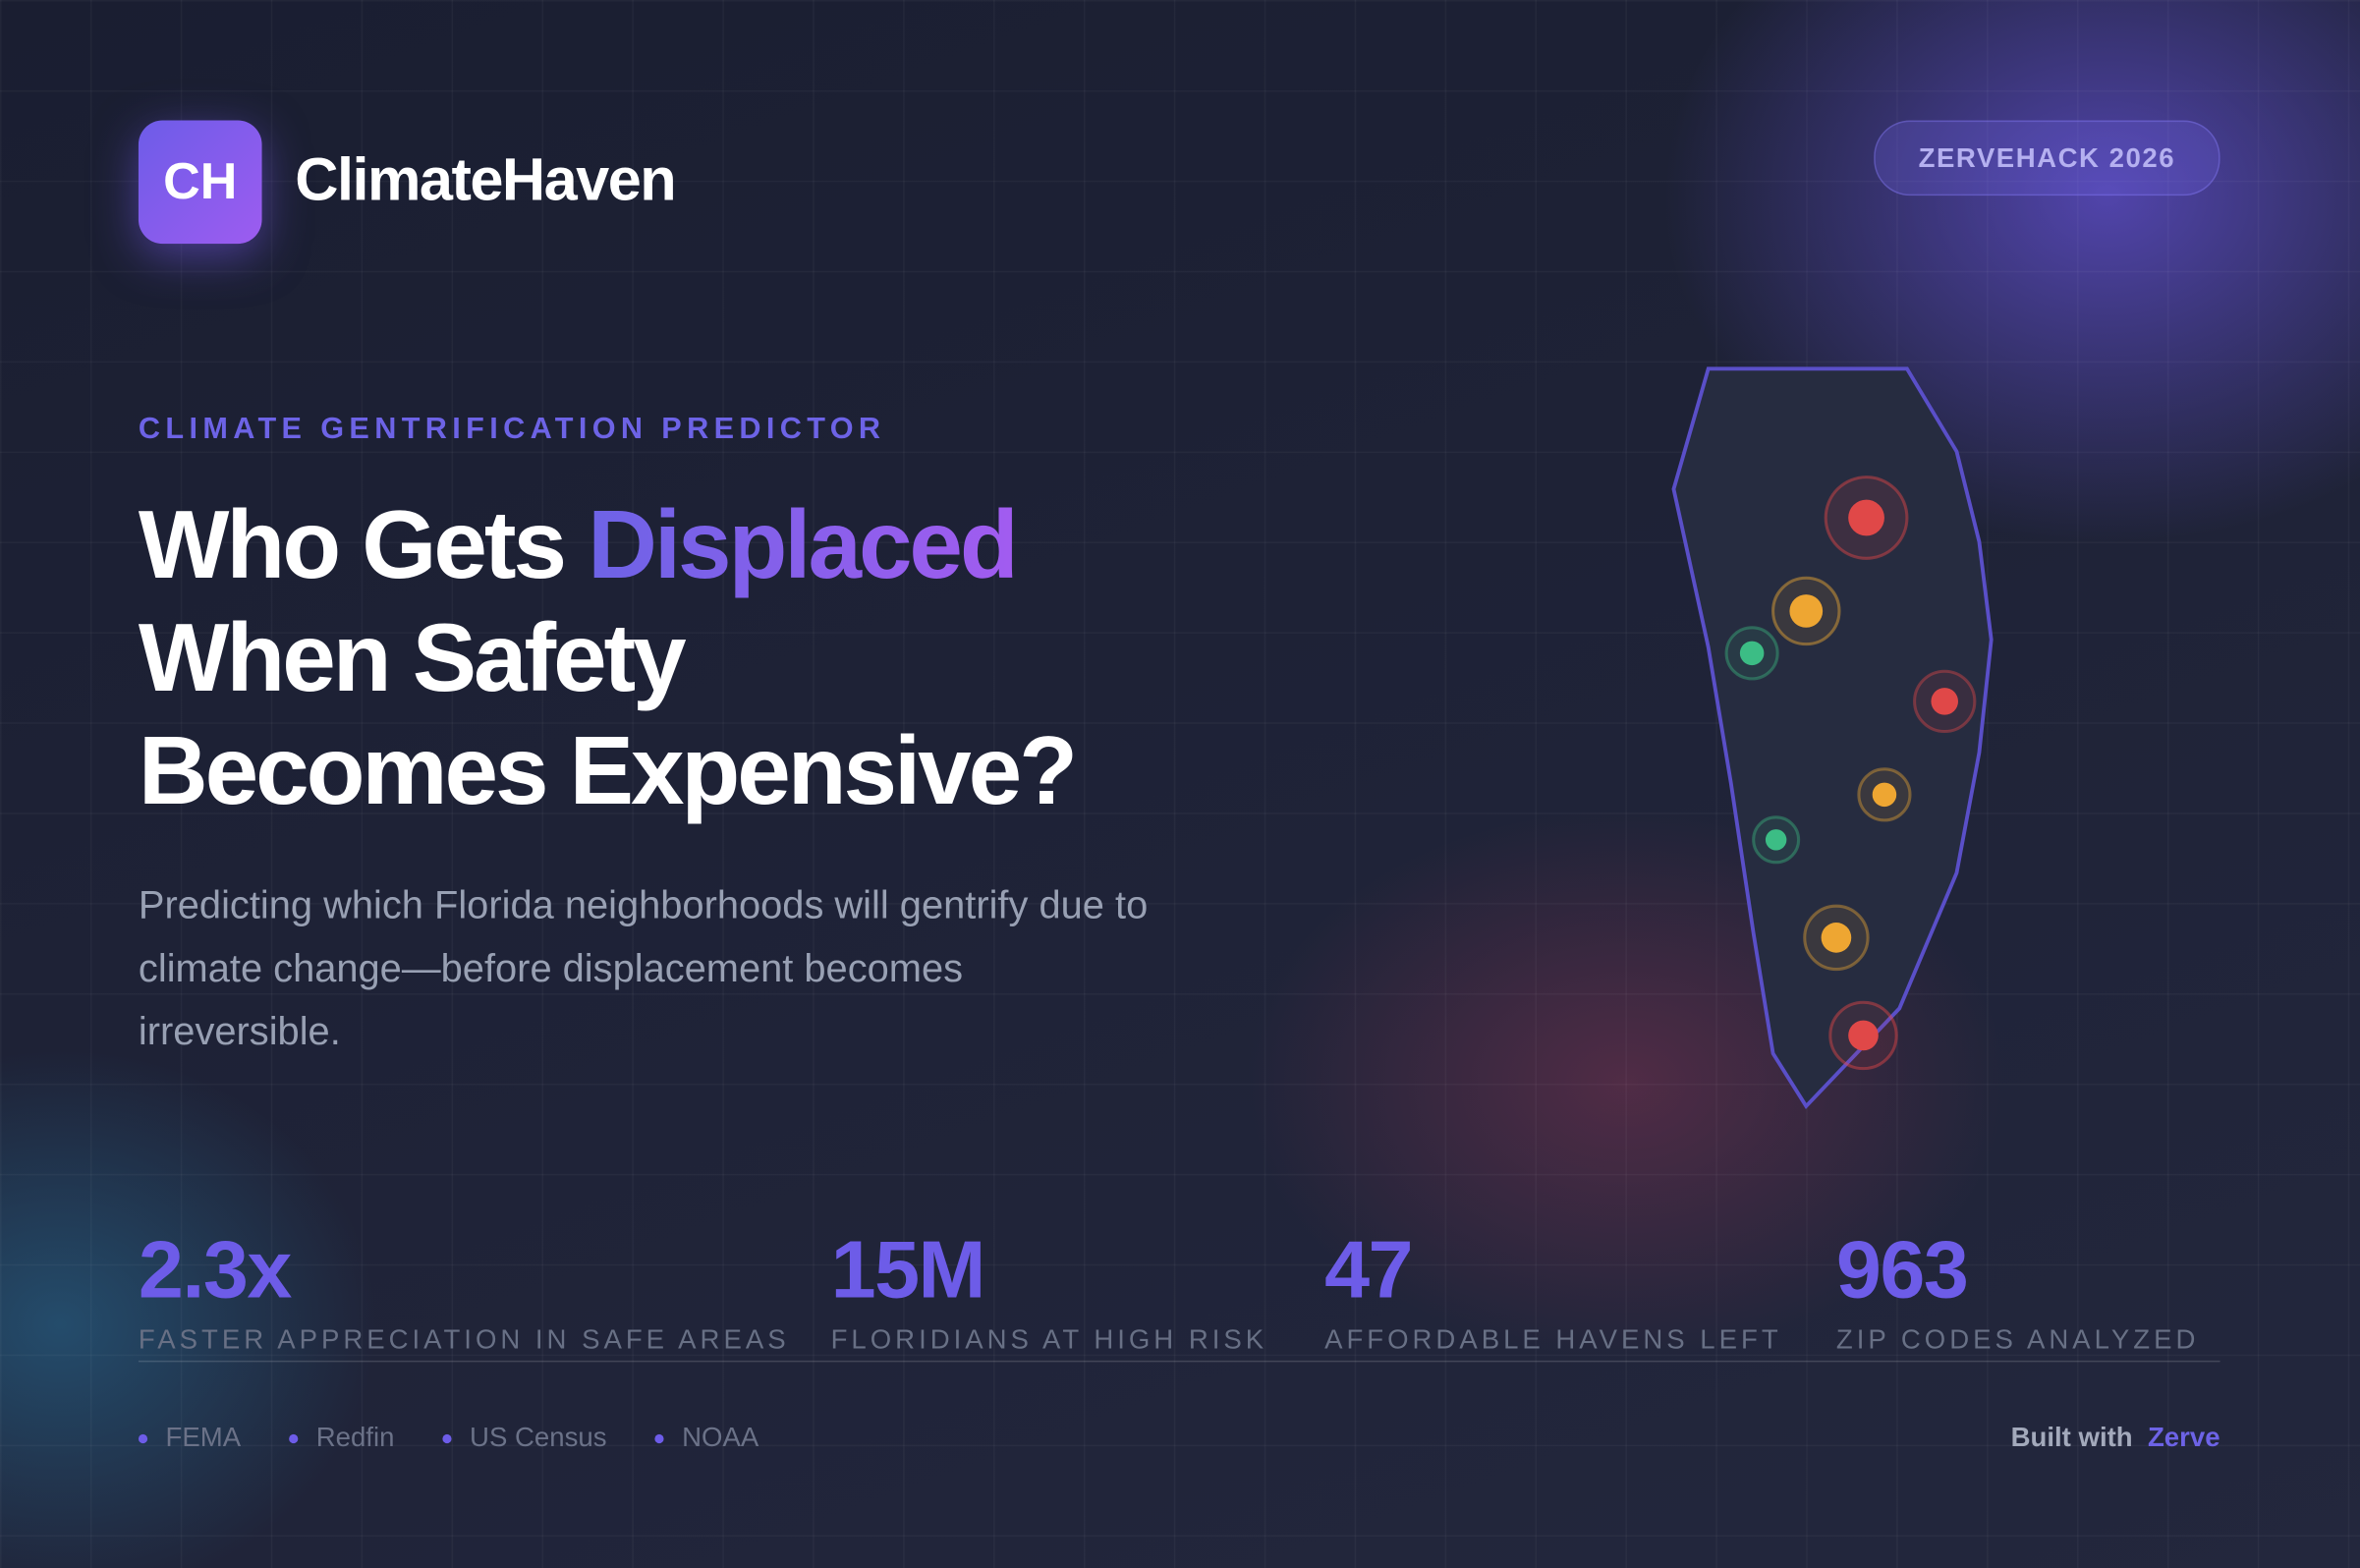  I want to click on stat-value: 2.3x, so click(215, 1270).